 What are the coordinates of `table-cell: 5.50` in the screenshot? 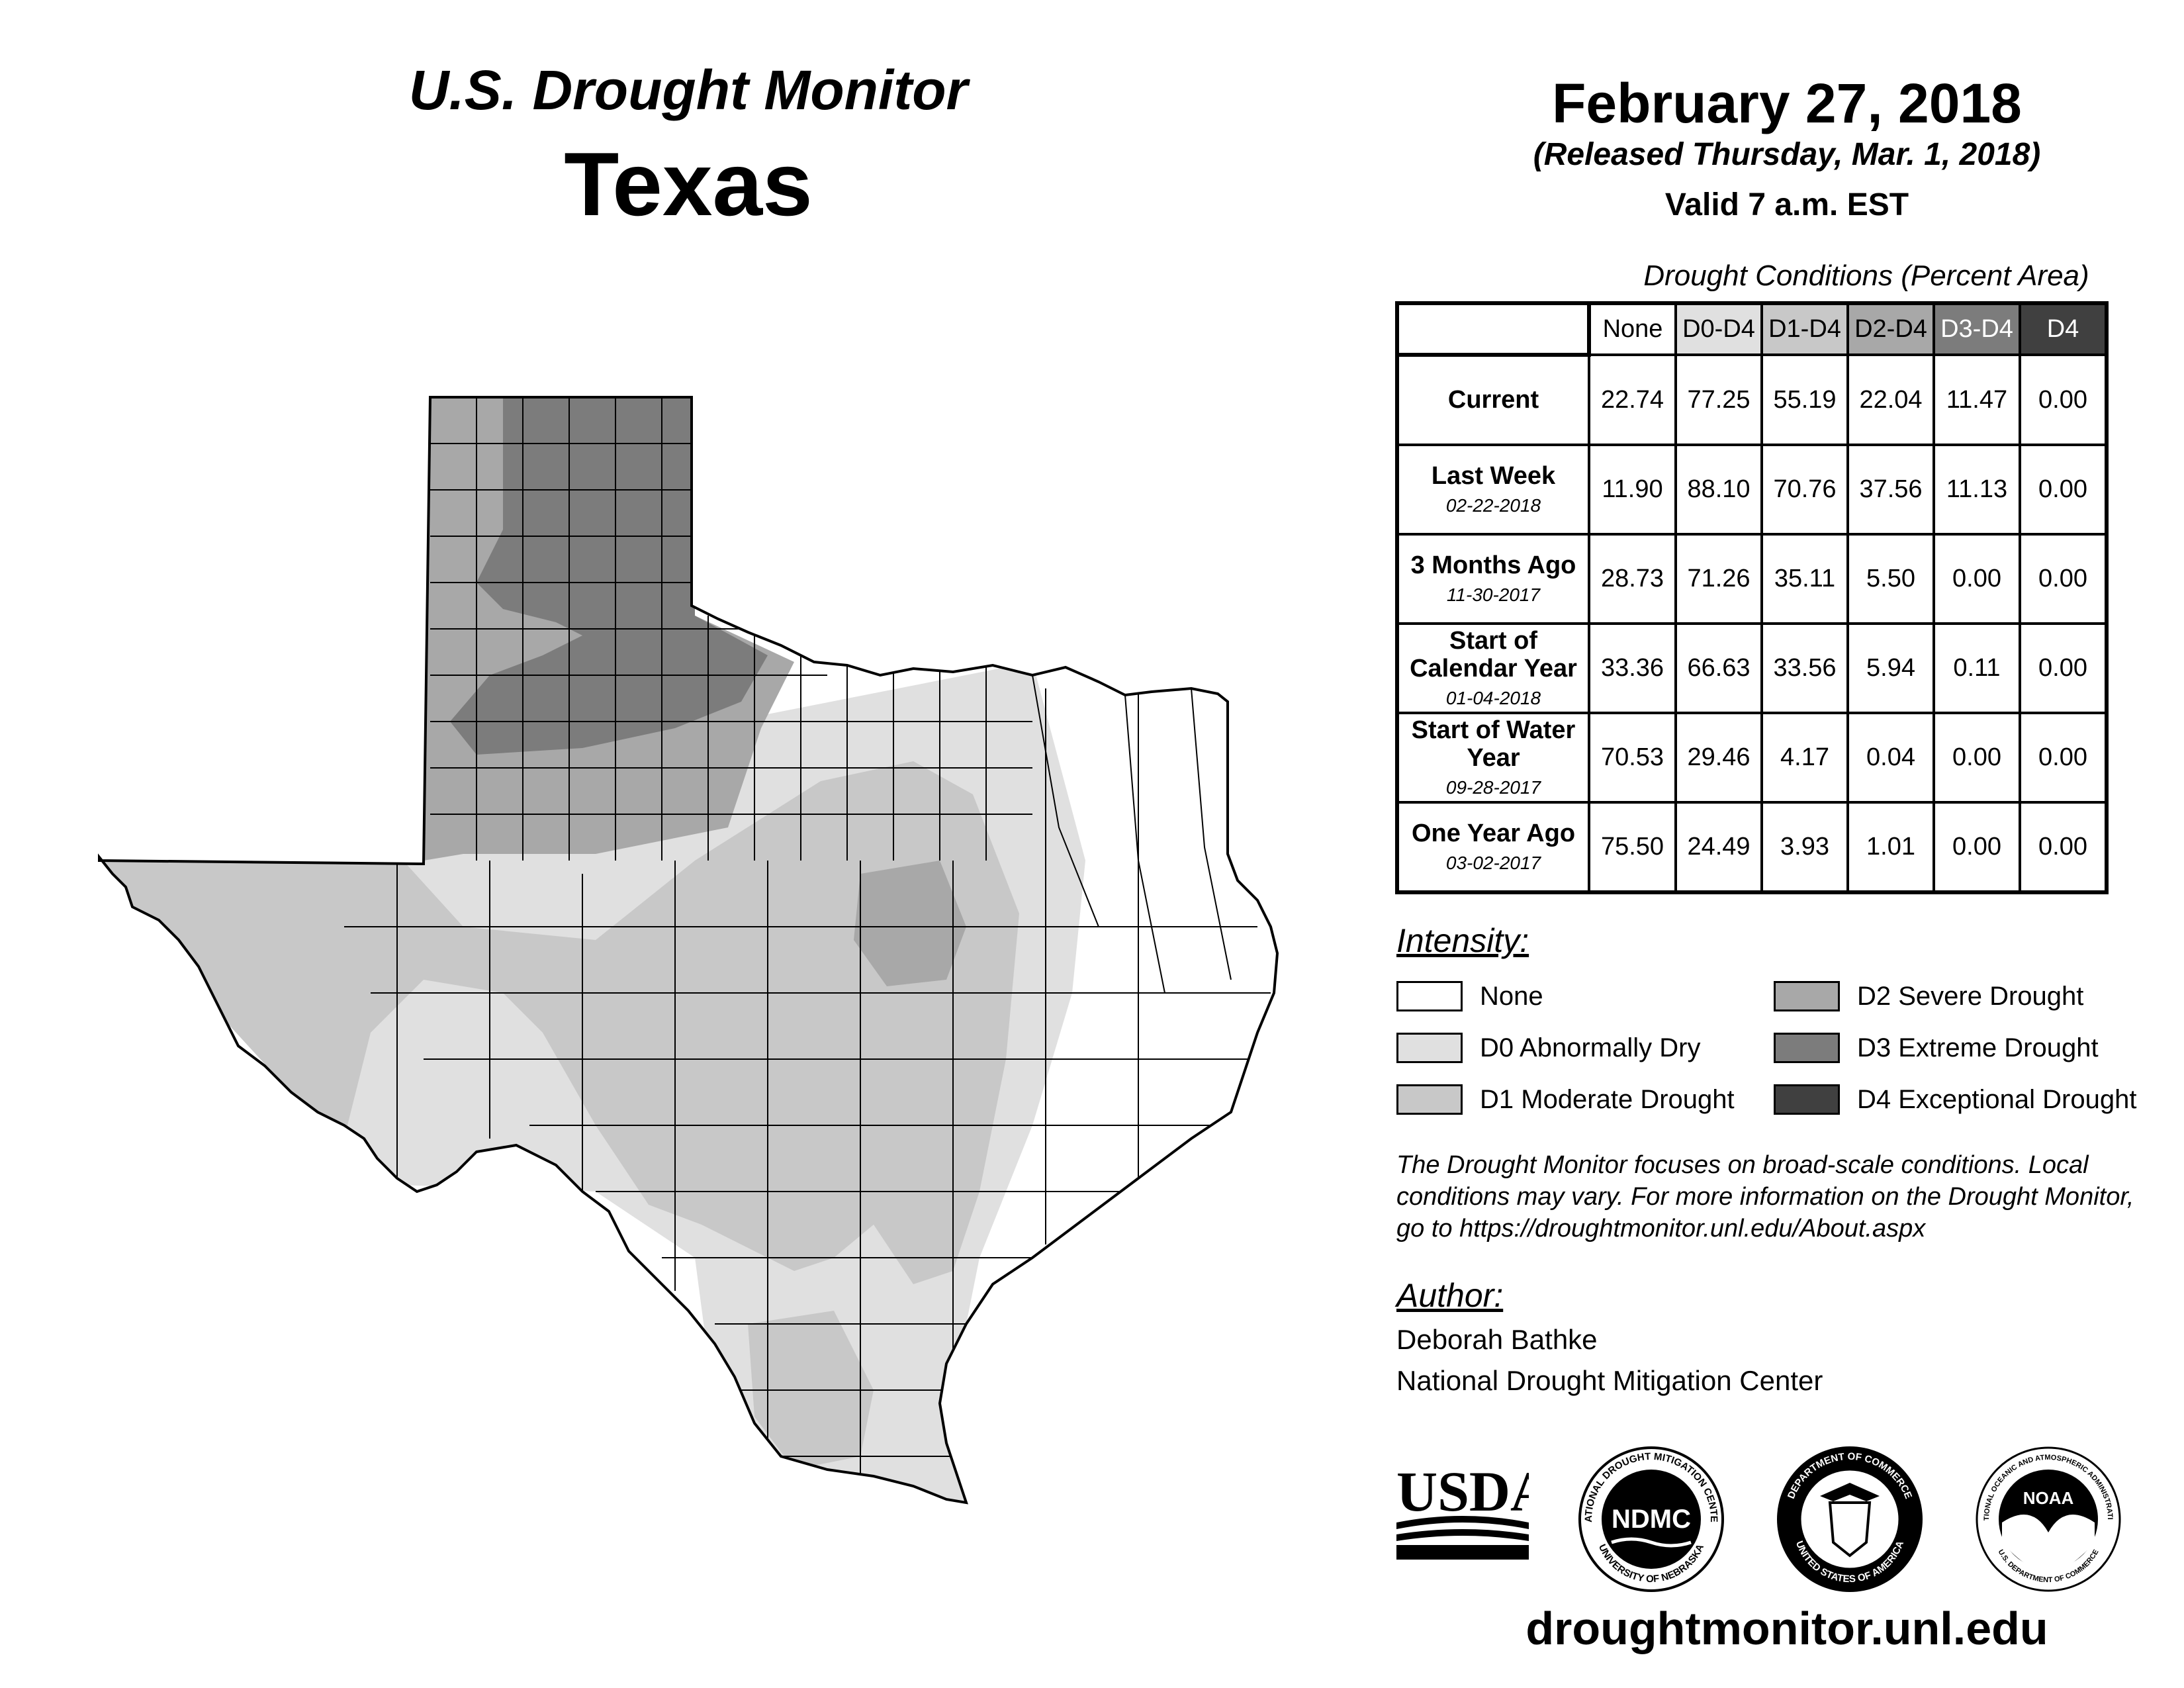 It's located at (1891, 579).